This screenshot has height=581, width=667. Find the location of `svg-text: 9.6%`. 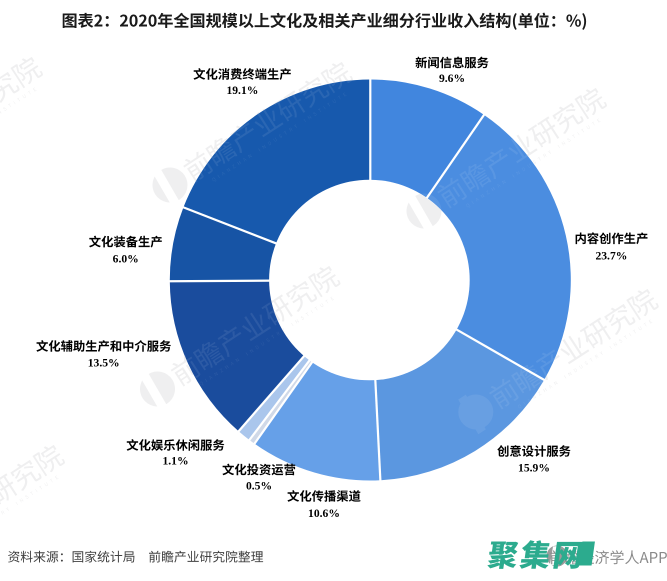

svg-text: 9.6% is located at coordinates (452, 78).